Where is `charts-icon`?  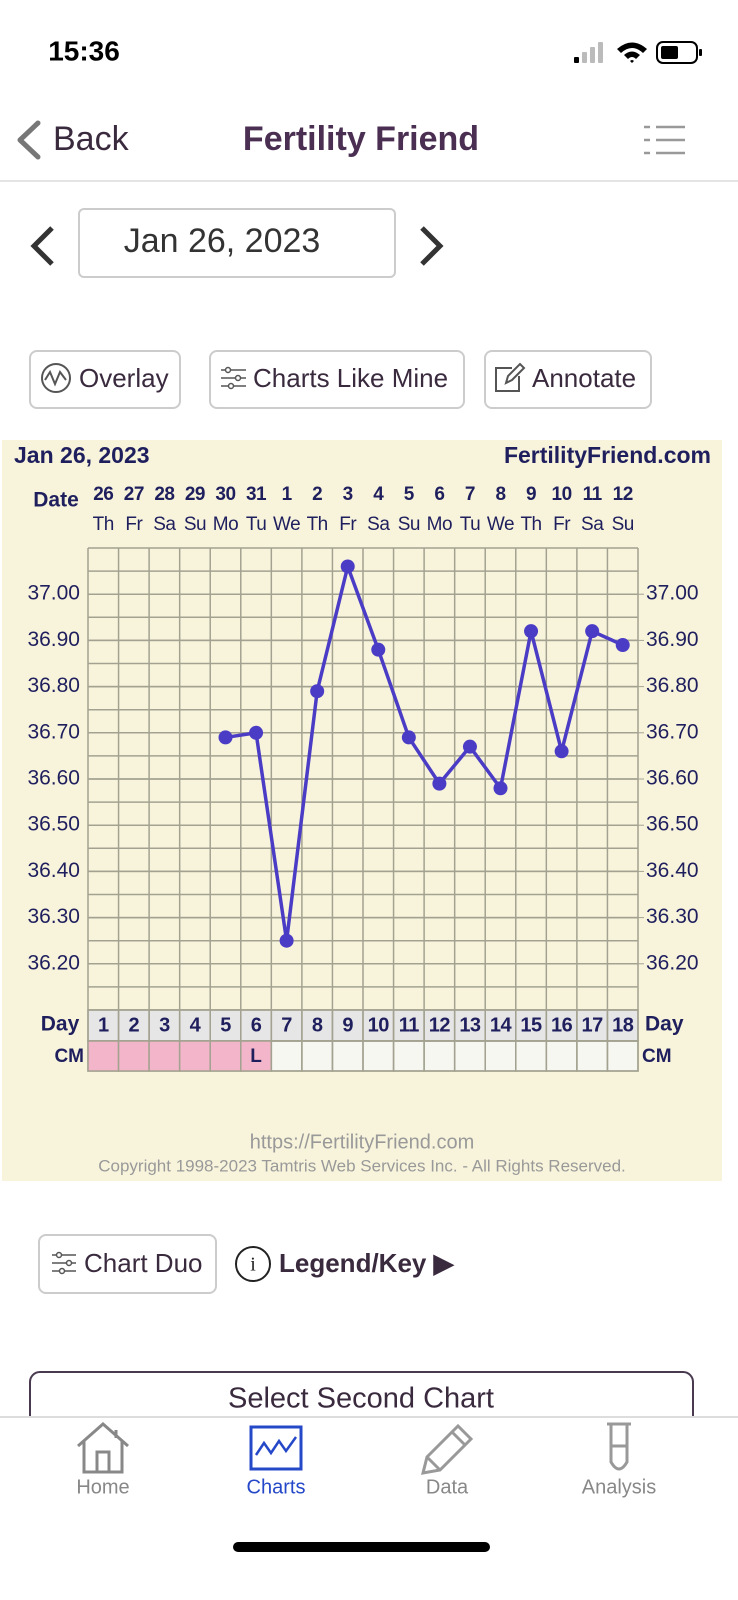 charts-icon is located at coordinates (276, 1448).